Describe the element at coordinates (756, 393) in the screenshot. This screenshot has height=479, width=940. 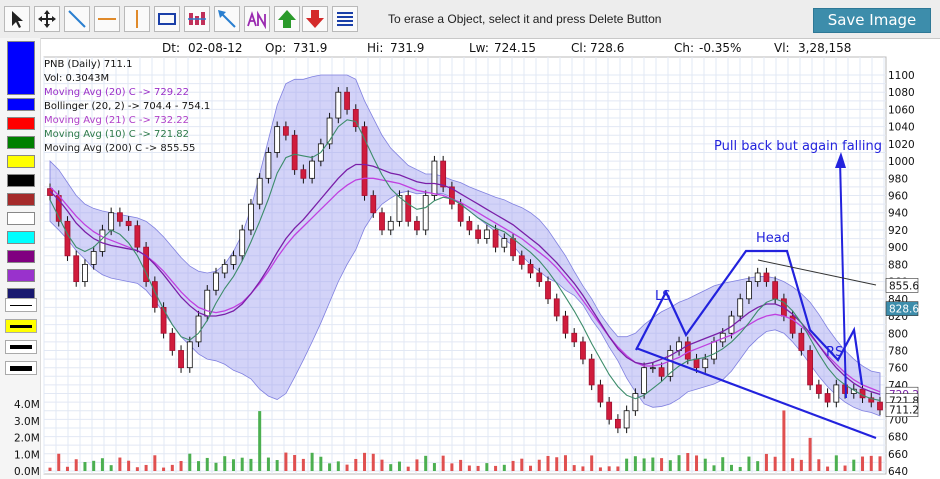
I see `neckline-trendline` at that location.